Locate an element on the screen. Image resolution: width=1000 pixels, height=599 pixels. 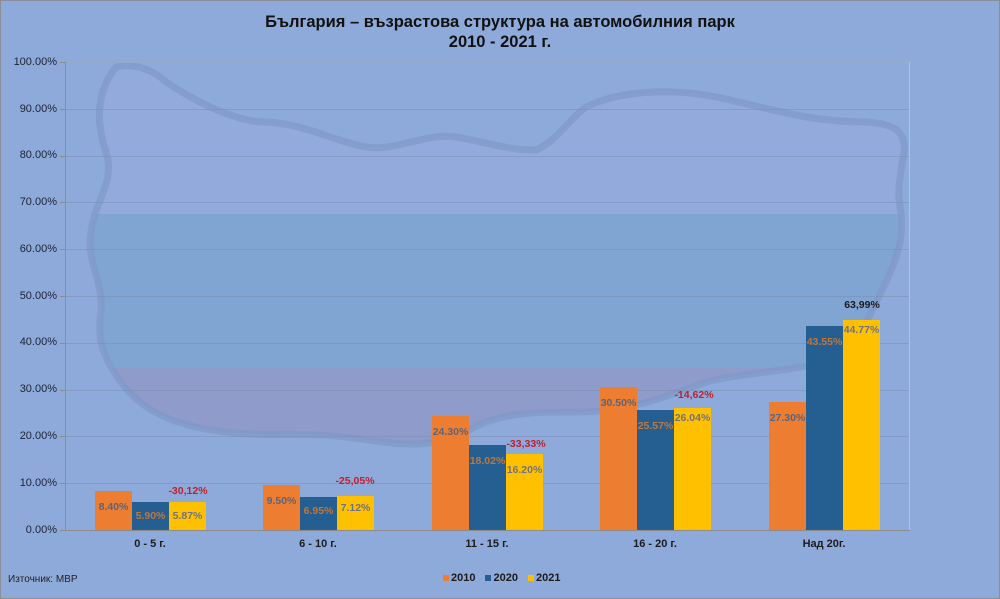
bar-value-label: 9.50% is located at coordinates (281, 501).